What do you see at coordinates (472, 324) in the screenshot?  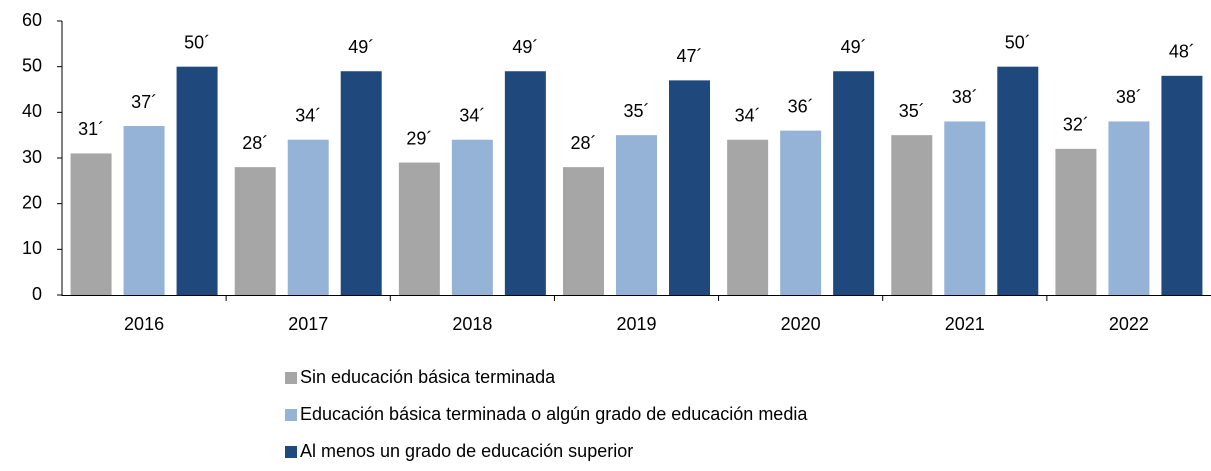 I see `x-tick-label: 2018` at bounding box center [472, 324].